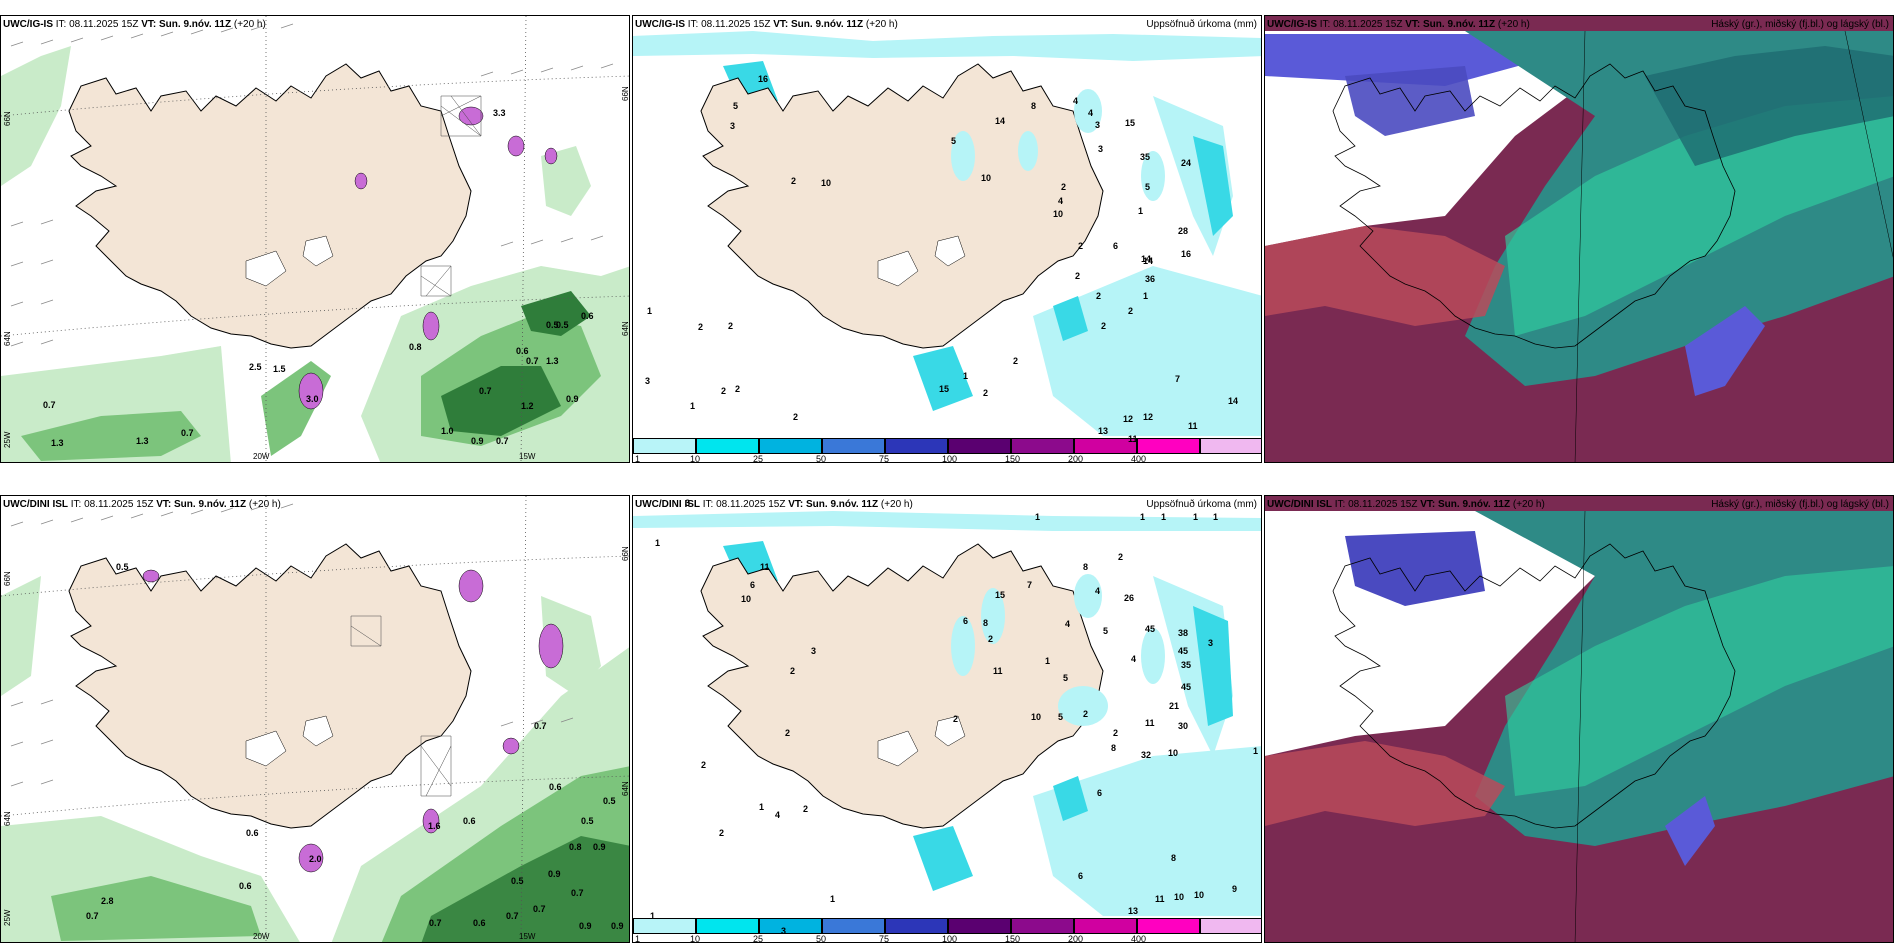  I want to click on value-label: 3.3, so click(499, 113).